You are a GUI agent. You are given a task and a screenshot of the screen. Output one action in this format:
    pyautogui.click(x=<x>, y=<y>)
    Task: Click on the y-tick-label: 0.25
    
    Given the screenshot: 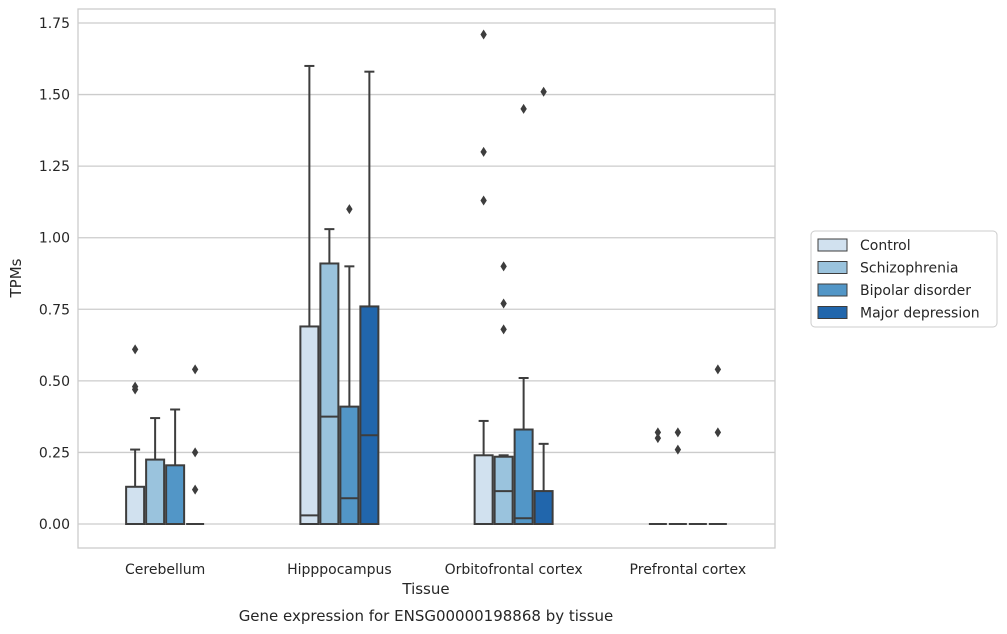 What is the action you would take?
    pyautogui.click(x=54, y=453)
    